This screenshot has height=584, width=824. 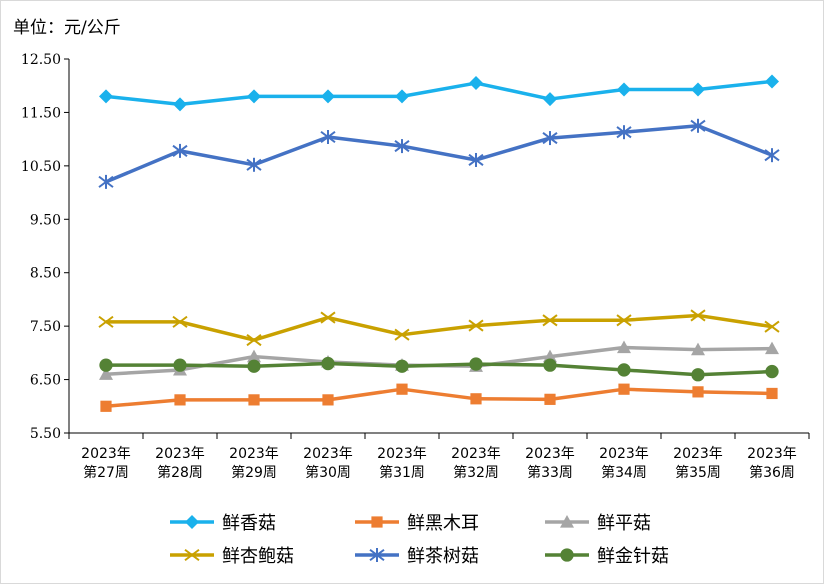 What do you see at coordinates (45, 381) in the screenshot?
I see `y-tick-label: 6.50` at bounding box center [45, 381].